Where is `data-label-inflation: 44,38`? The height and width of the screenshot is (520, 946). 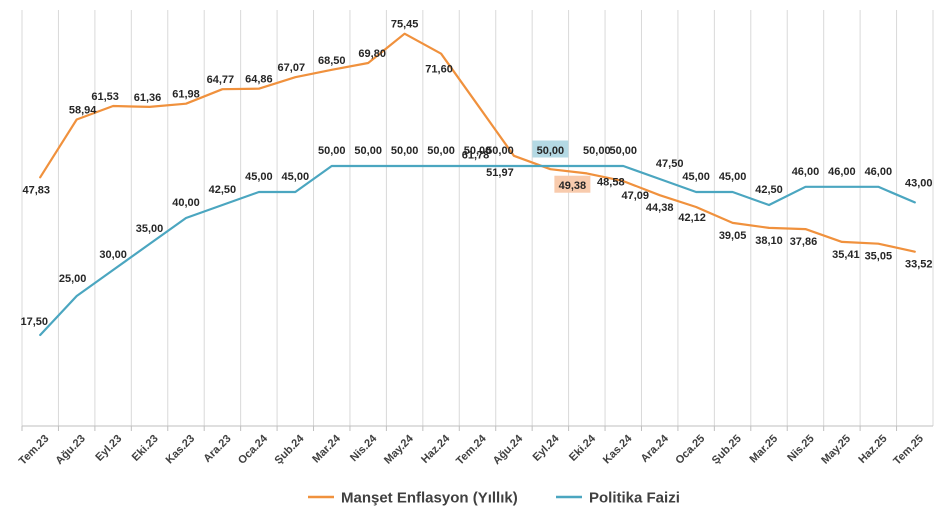
data-label-inflation: 44,38 is located at coordinates (660, 208).